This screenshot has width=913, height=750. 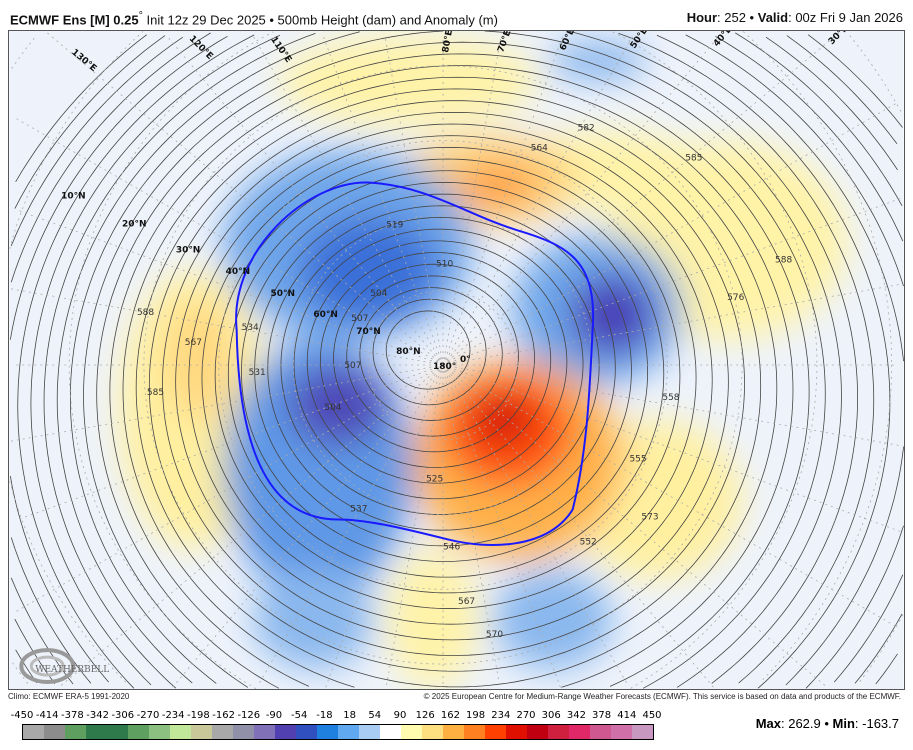 I want to click on colorbar-tick: 414, so click(x=627, y=715).